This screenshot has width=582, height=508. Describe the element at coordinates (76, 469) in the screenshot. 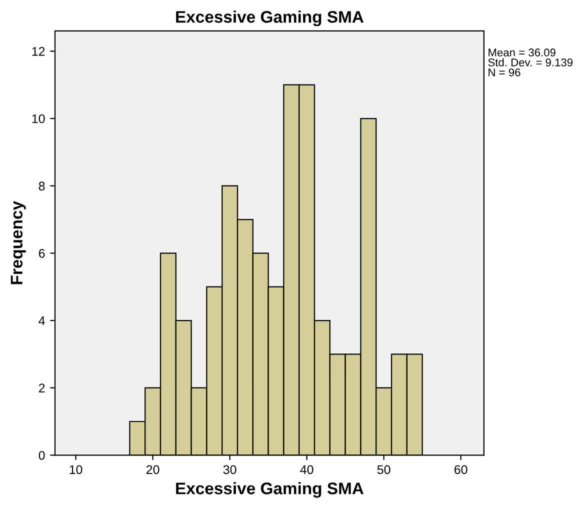

I see `x-tick-label: 10` at that location.